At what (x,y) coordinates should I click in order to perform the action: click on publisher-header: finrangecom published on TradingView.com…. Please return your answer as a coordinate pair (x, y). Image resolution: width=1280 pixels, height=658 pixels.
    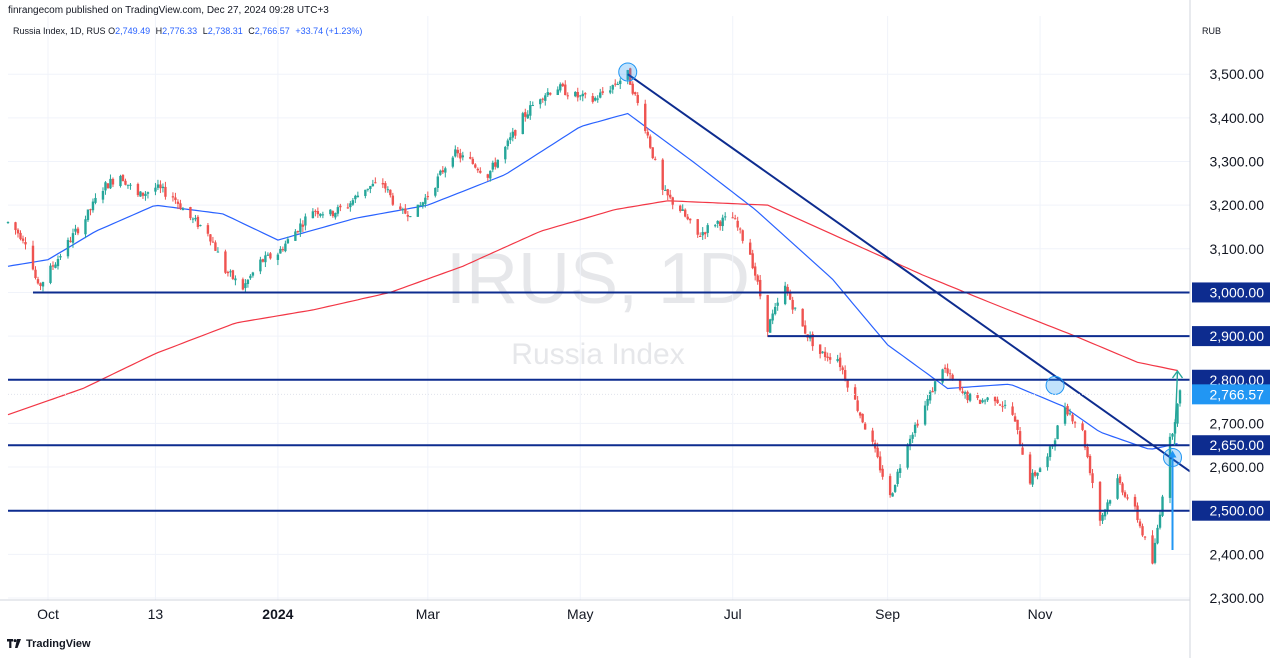
    Looking at the image, I should click on (168, 10).